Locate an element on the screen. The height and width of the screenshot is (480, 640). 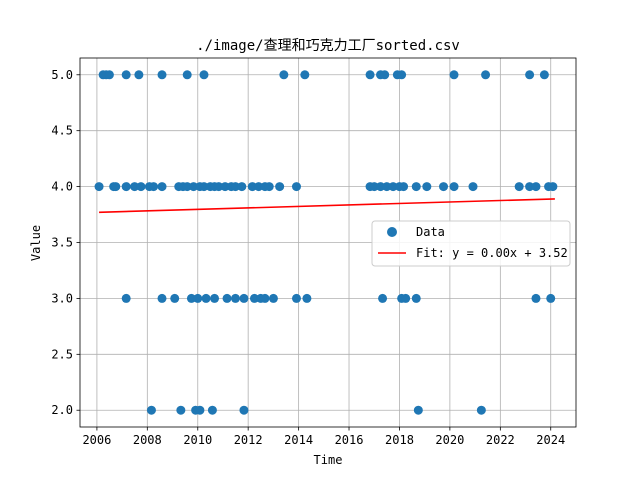
y-tick-label: 4.0 is located at coordinates (62, 187).